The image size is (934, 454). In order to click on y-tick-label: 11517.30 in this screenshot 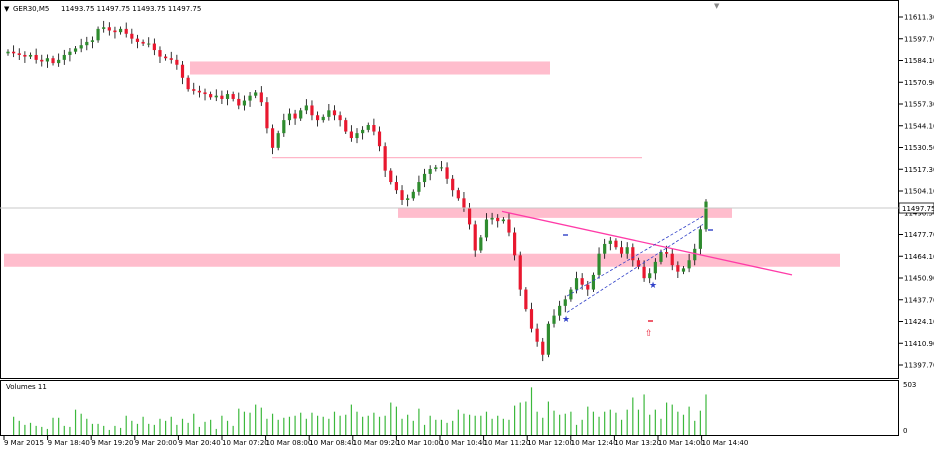, I will do `click(919, 170)`.